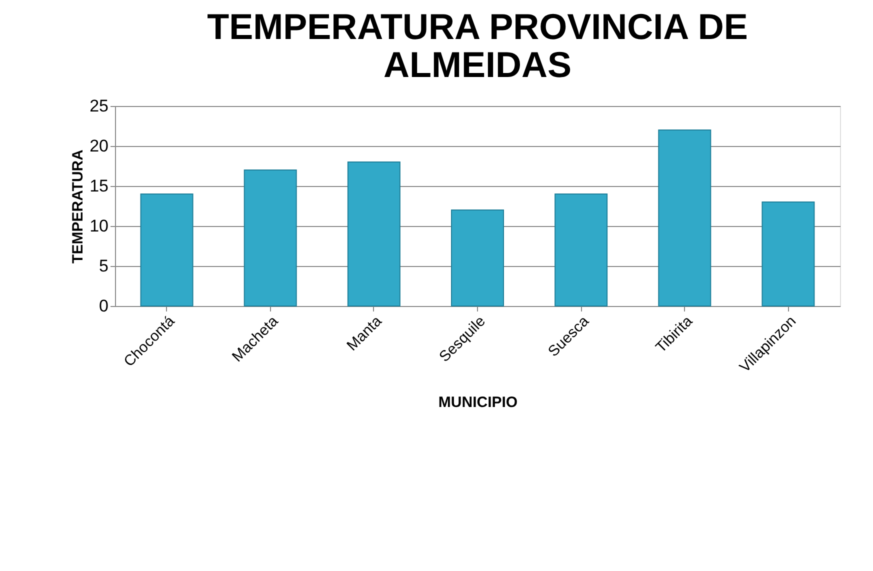 The height and width of the screenshot is (571, 873). I want to click on y-tick-label: 15, so click(99, 186).